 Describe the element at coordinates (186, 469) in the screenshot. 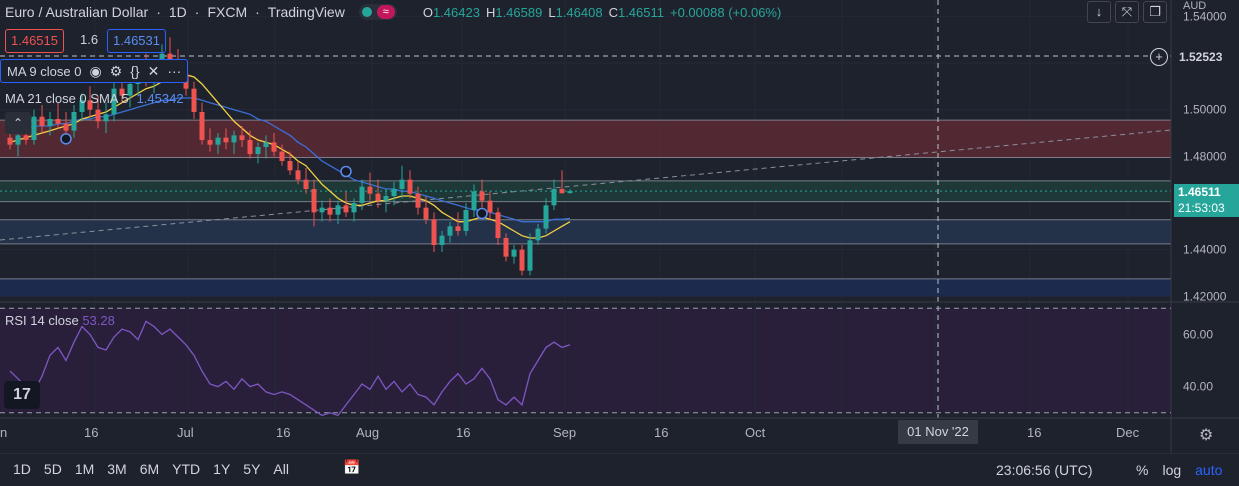

I see `range-ytd: YTD` at that location.